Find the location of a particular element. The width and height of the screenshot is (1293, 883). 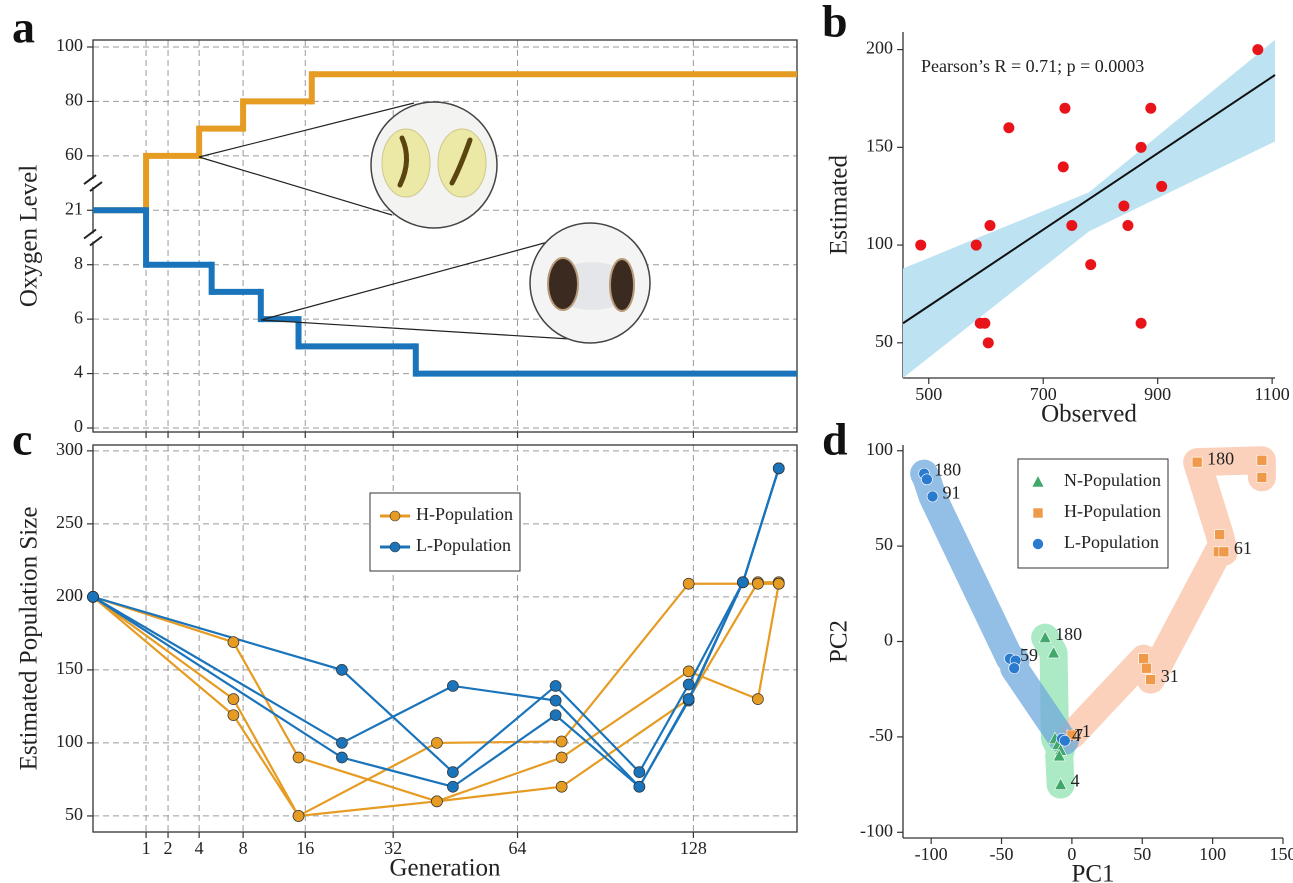

x-axis-label: Observed is located at coordinates (1089, 414).